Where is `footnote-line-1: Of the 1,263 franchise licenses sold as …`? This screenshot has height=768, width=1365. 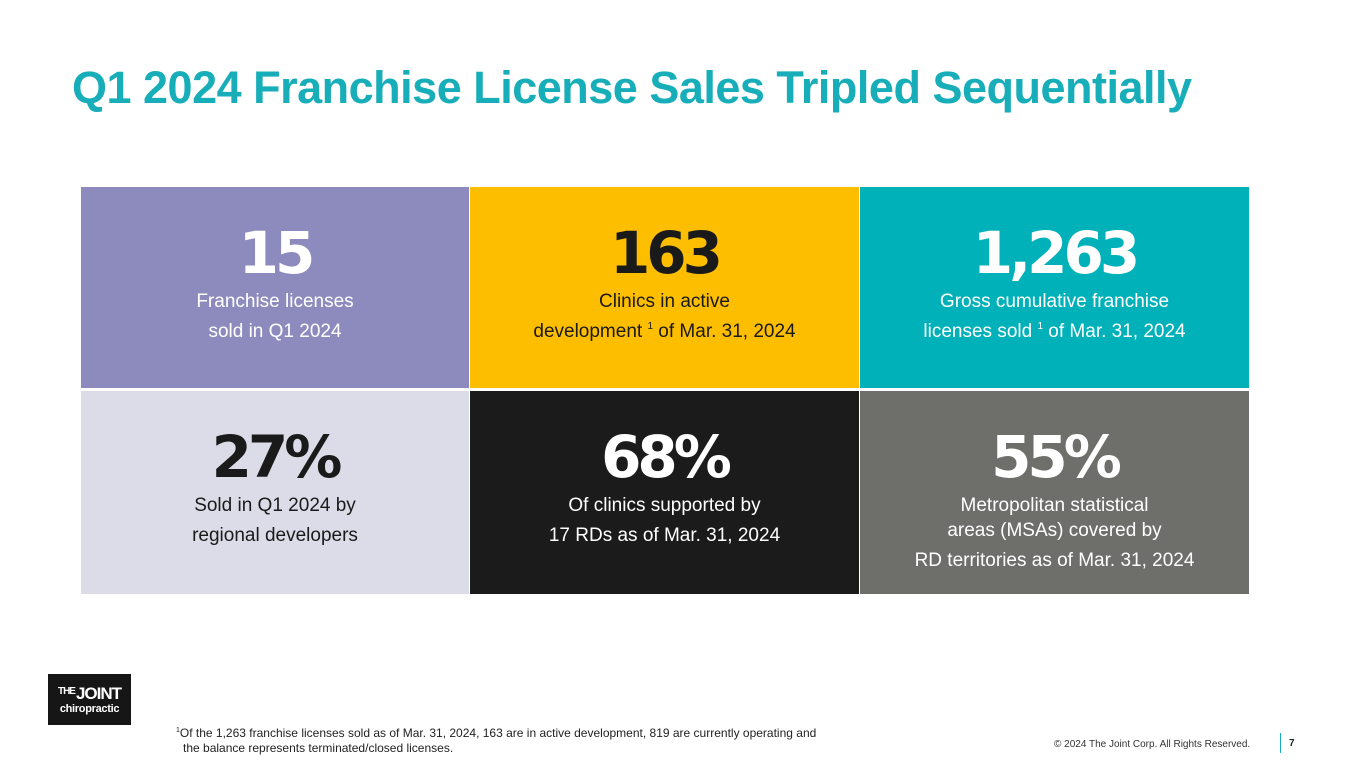 footnote-line-1: Of the 1,263 franchise licenses sold as … is located at coordinates (498, 733).